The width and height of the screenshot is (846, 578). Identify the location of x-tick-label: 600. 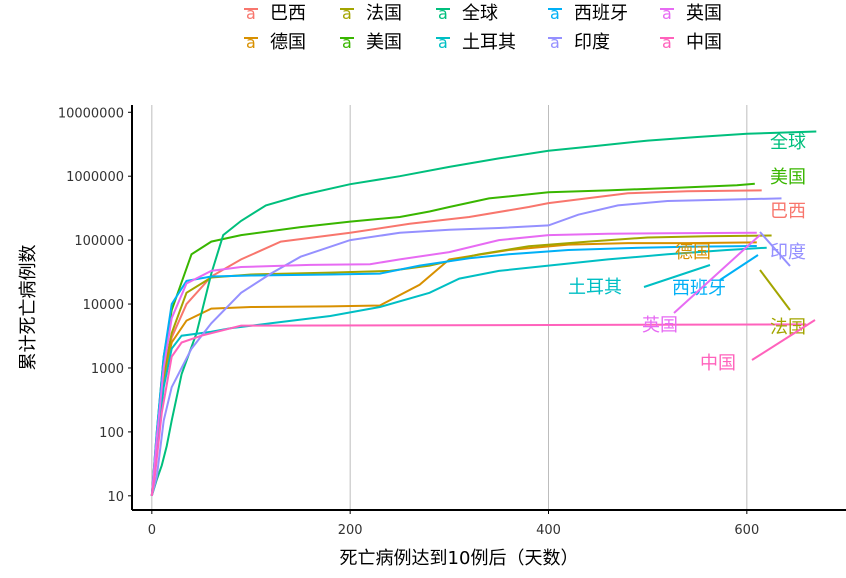
(746, 530).